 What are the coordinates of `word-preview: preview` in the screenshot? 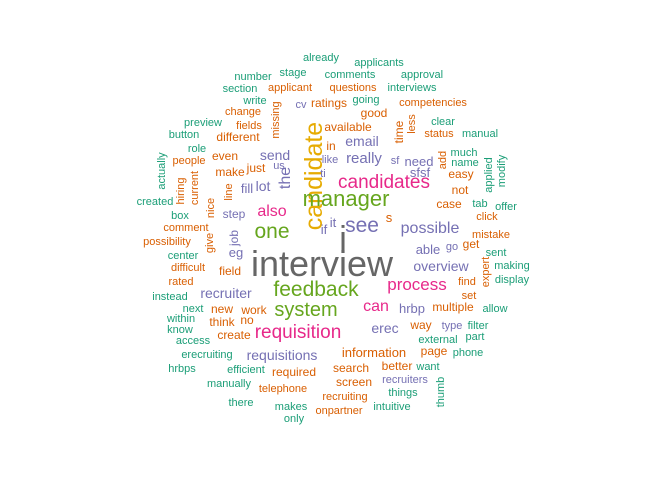 It's located at (203, 123).